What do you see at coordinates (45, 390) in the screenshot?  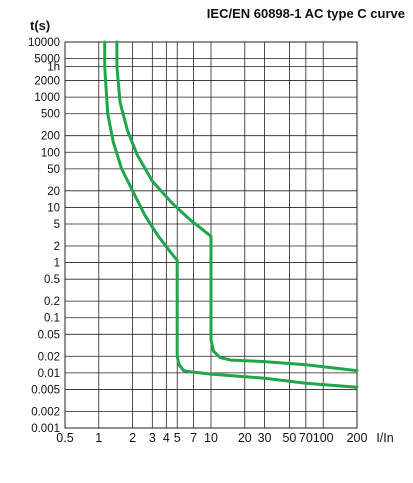 I see `y-tick-label: 0.005` at bounding box center [45, 390].